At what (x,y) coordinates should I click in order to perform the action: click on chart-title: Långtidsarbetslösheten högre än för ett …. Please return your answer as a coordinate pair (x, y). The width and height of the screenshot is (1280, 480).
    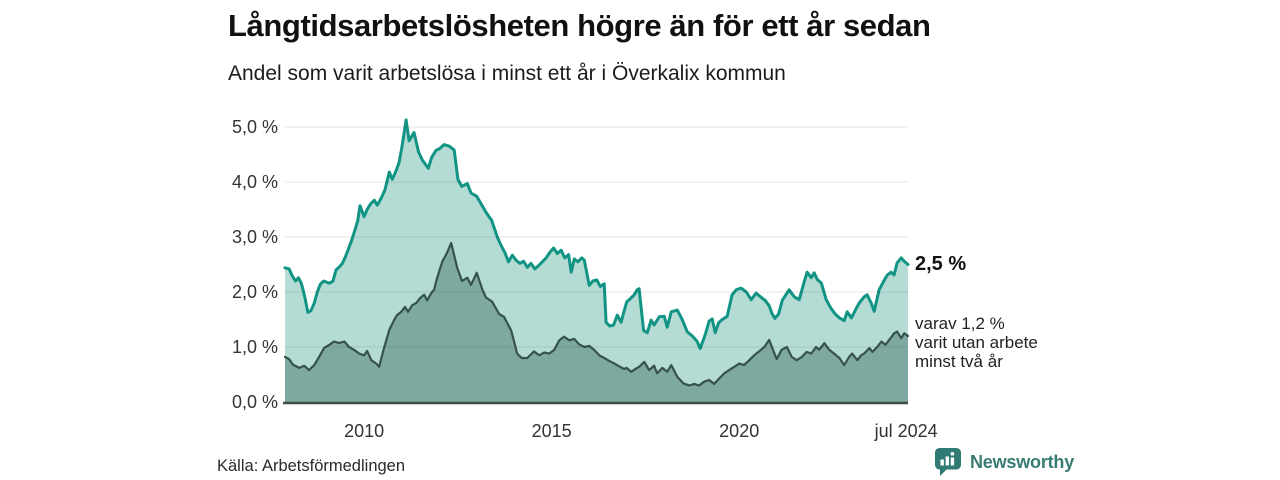
    Looking at the image, I should click on (579, 25).